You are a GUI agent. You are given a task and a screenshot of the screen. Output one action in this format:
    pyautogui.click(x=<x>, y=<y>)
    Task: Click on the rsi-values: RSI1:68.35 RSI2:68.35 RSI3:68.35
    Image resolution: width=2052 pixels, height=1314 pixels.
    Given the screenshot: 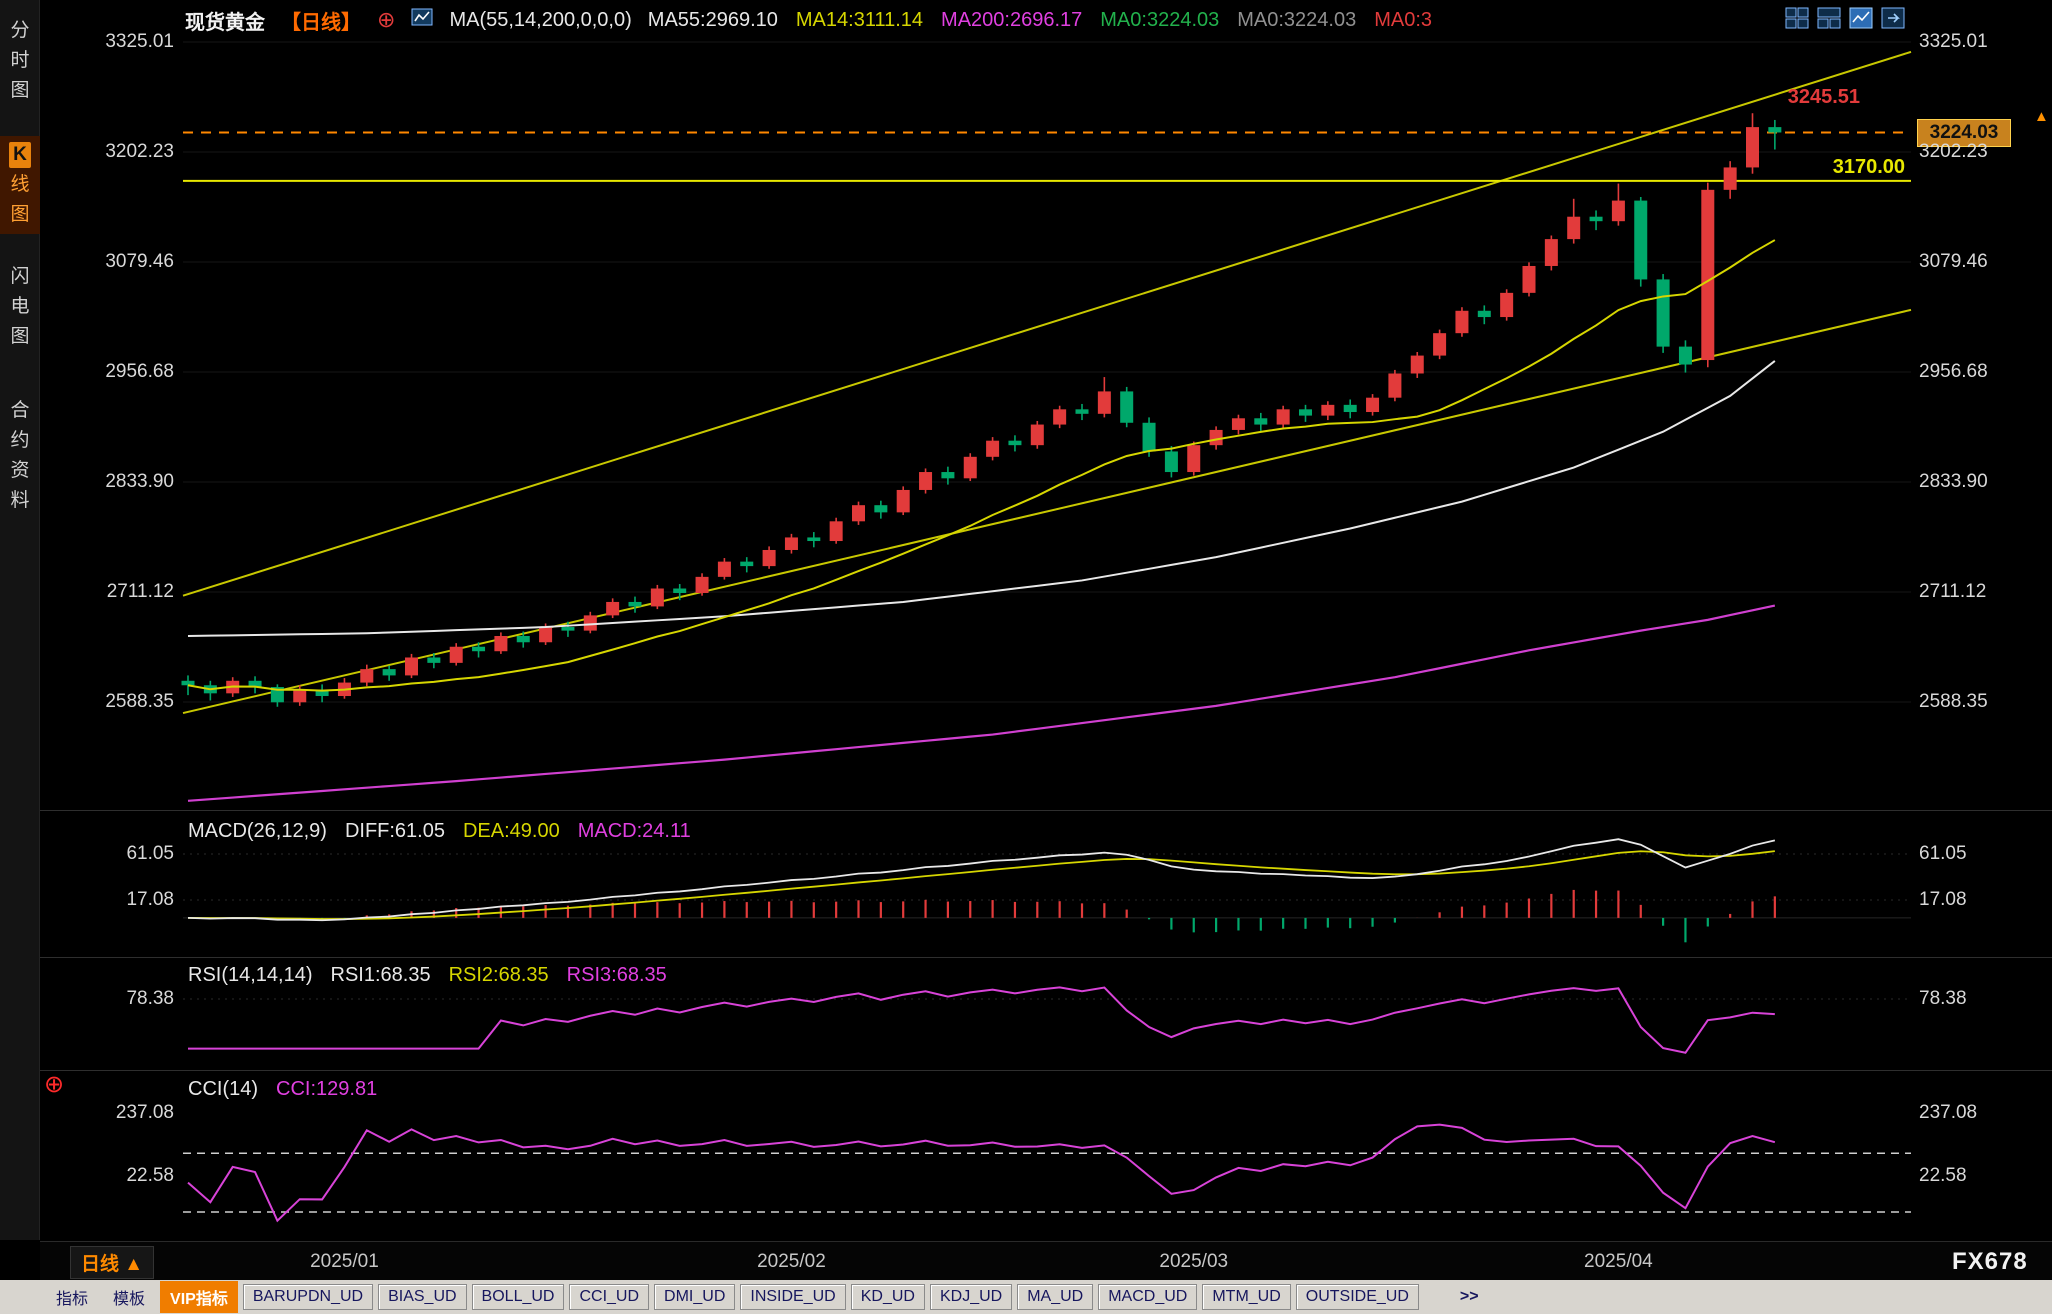 What is the action you would take?
    pyautogui.click(x=508, y=975)
    